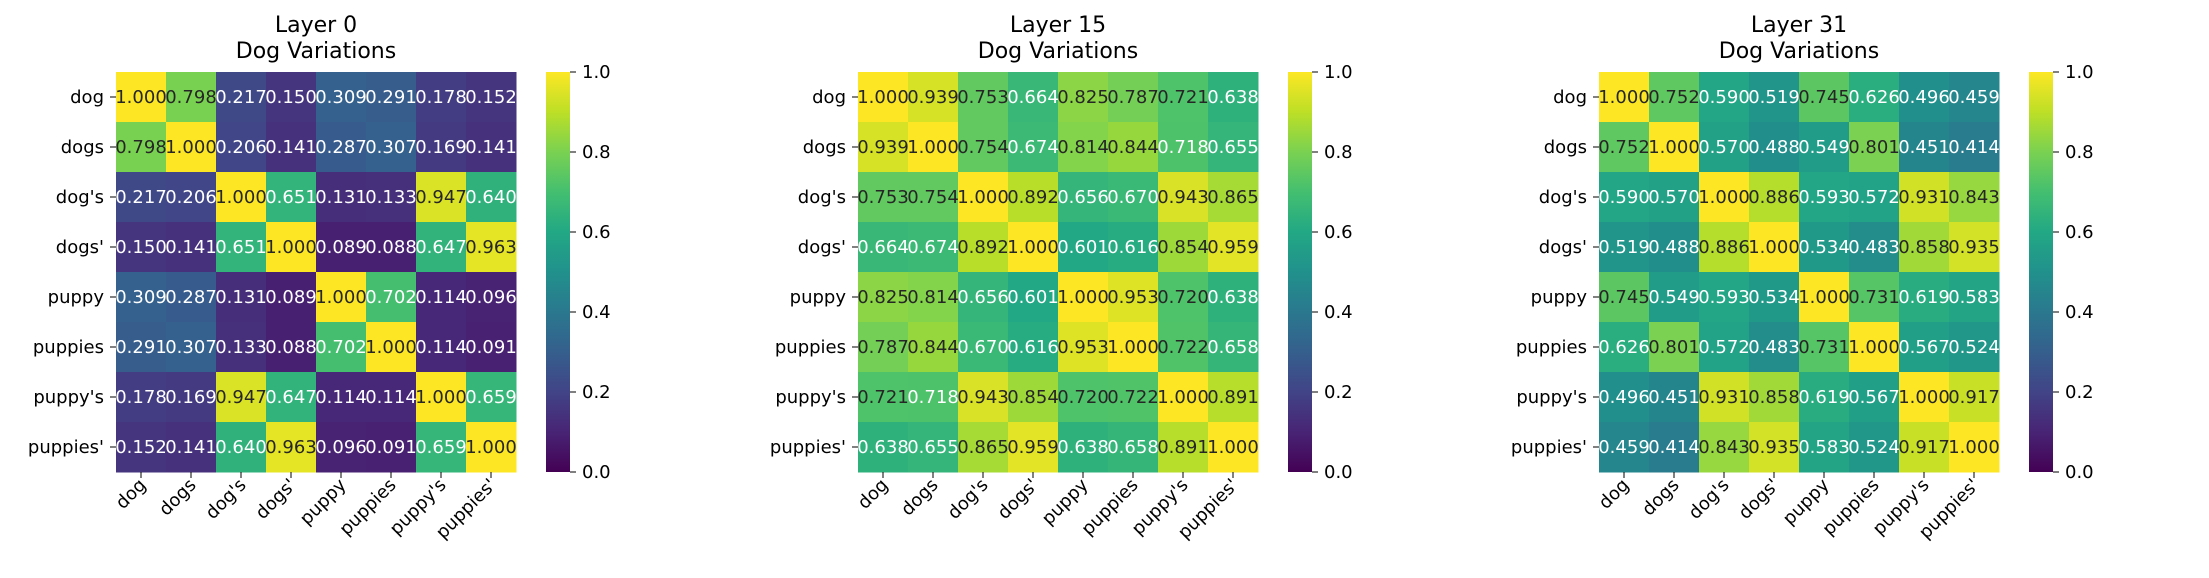 The image size is (2209, 578). What do you see at coordinates (1338, 392) in the screenshot?
I see `colorbar-tick-label: 0.2` at bounding box center [1338, 392].